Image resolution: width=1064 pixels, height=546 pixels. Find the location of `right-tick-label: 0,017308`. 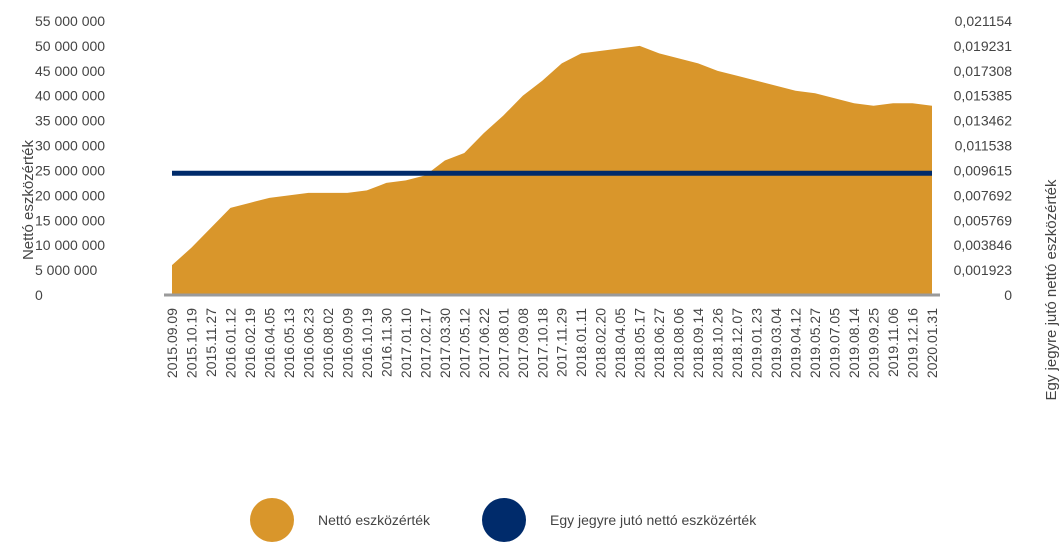

right-tick-label: 0,017308 is located at coordinates (983, 71).